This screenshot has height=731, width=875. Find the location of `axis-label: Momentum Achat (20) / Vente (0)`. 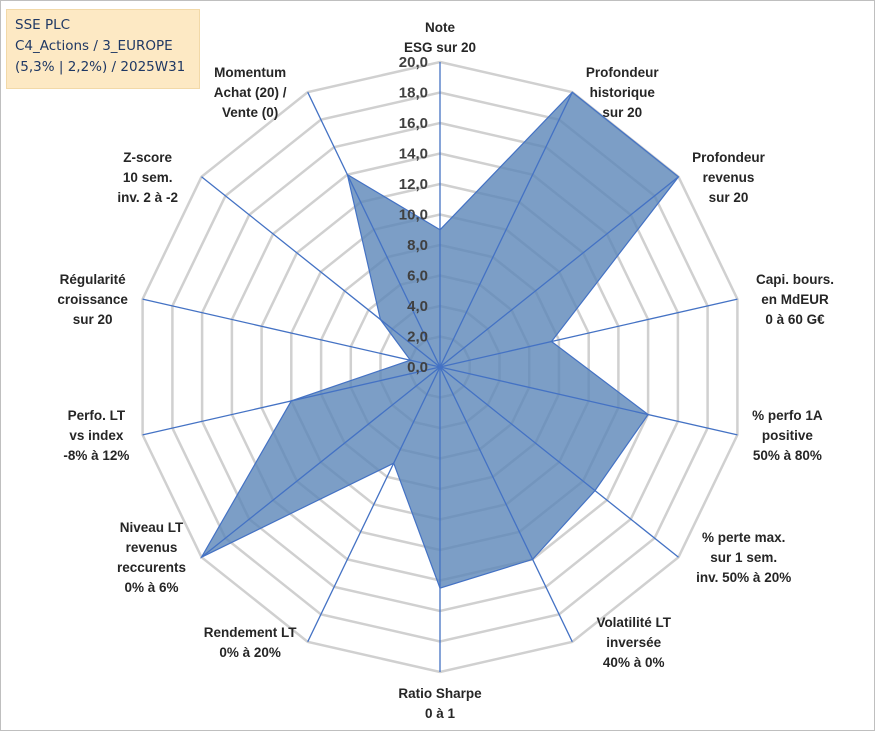

axis-label: Momentum Achat (20) / Vente (0) is located at coordinates (250, 92).